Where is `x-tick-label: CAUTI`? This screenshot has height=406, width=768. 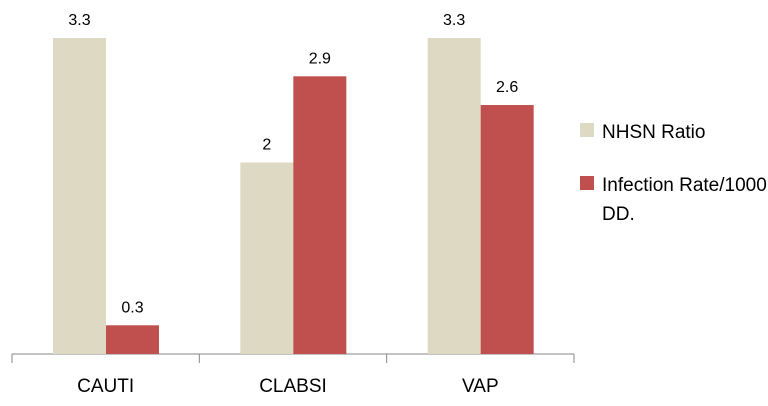
x-tick-label: CAUTI is located at coordinates (105, 386).